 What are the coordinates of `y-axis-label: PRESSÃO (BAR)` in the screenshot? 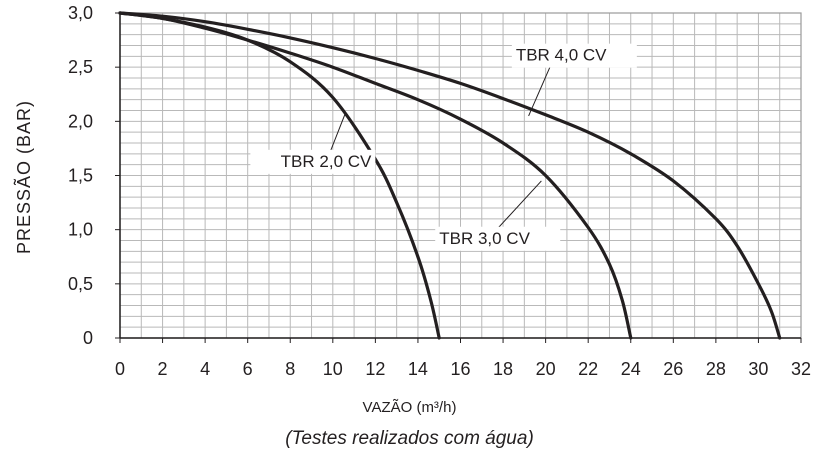 It's located at (23, 177).